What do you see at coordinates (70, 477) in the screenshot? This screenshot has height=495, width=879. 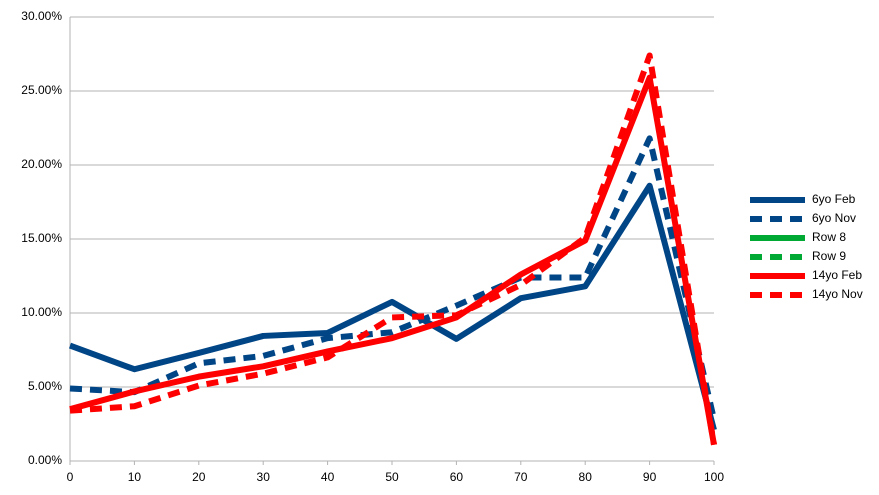 I see `x-tick-label: 0` at bounding box center [70, 477].